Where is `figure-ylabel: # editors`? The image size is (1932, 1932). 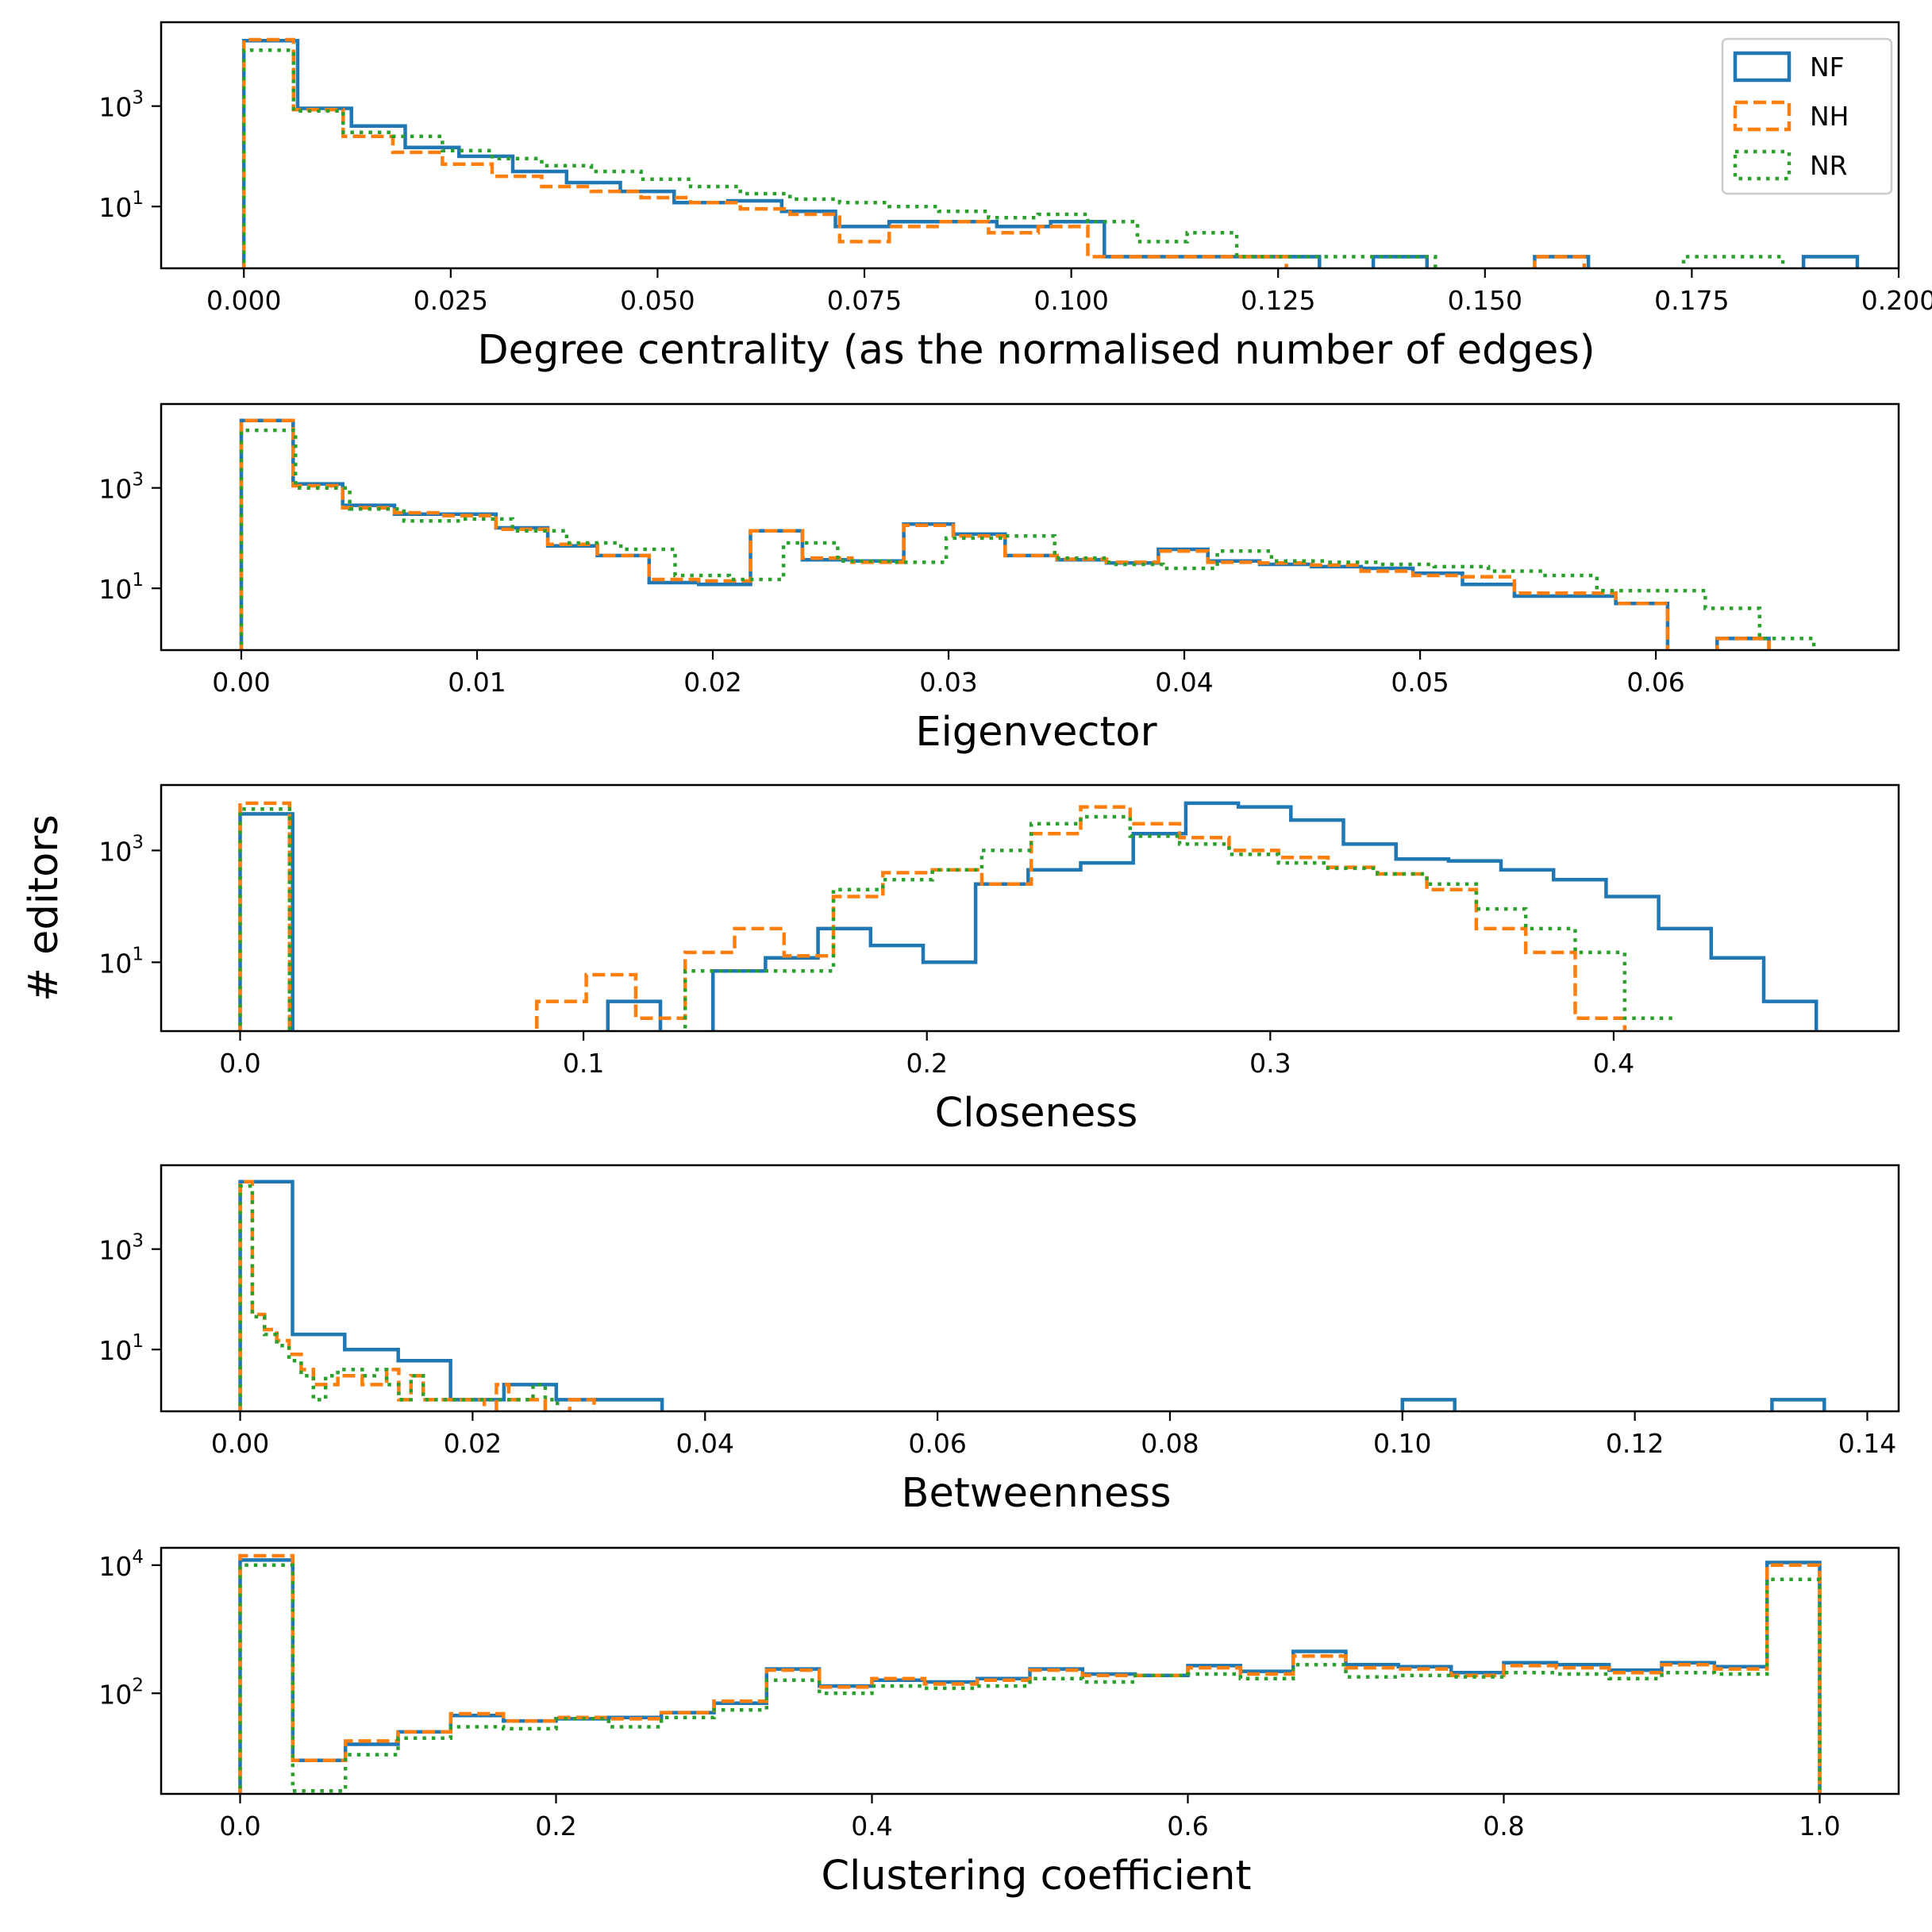 figure-ylabel: # editors is located at coordinates (44, 908).